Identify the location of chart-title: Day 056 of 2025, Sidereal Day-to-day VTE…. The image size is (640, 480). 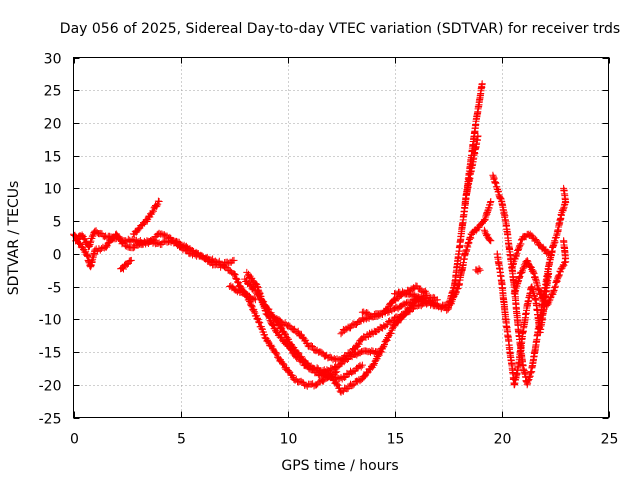
(340, 29).